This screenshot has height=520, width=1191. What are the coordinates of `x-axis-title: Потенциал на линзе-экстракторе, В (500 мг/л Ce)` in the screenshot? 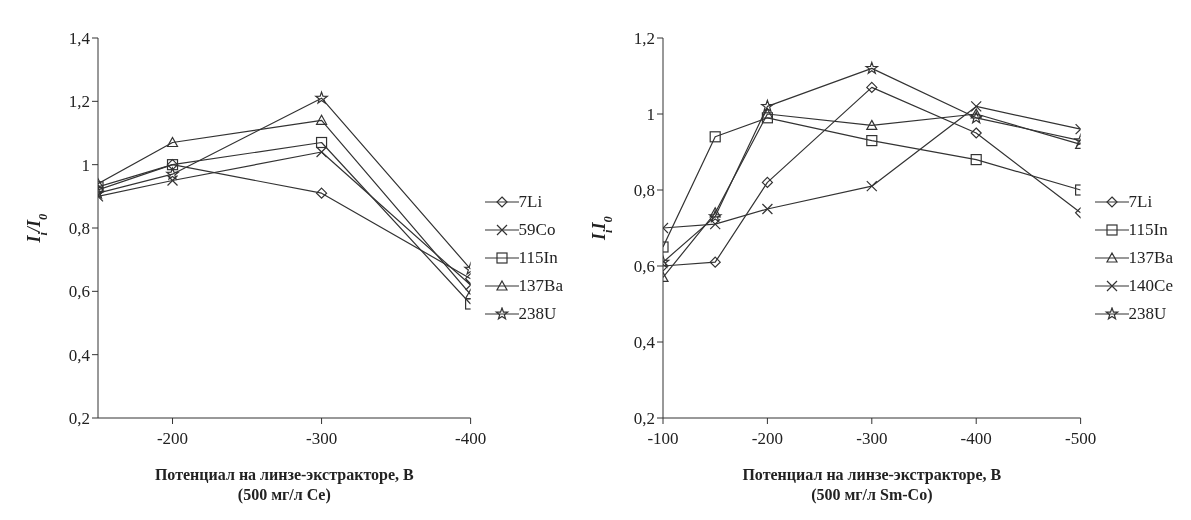 It's located at (284, 485).